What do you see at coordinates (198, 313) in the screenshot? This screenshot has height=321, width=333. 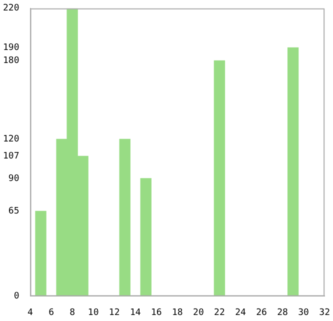 I see `x-tick-label: 20` at bounding box center [198, 313].